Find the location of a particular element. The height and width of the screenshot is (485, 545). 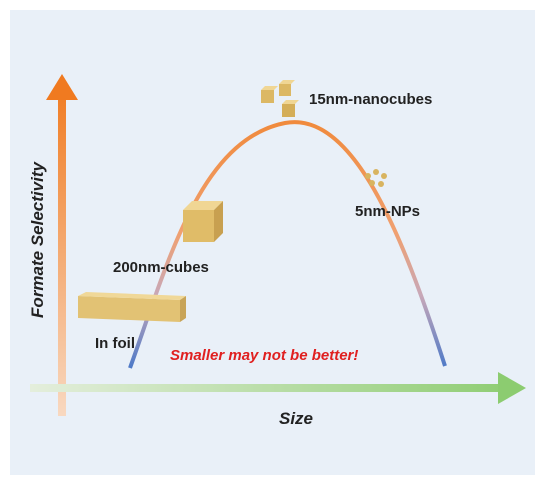

nanoparticles is located at coordinates (376, 178).